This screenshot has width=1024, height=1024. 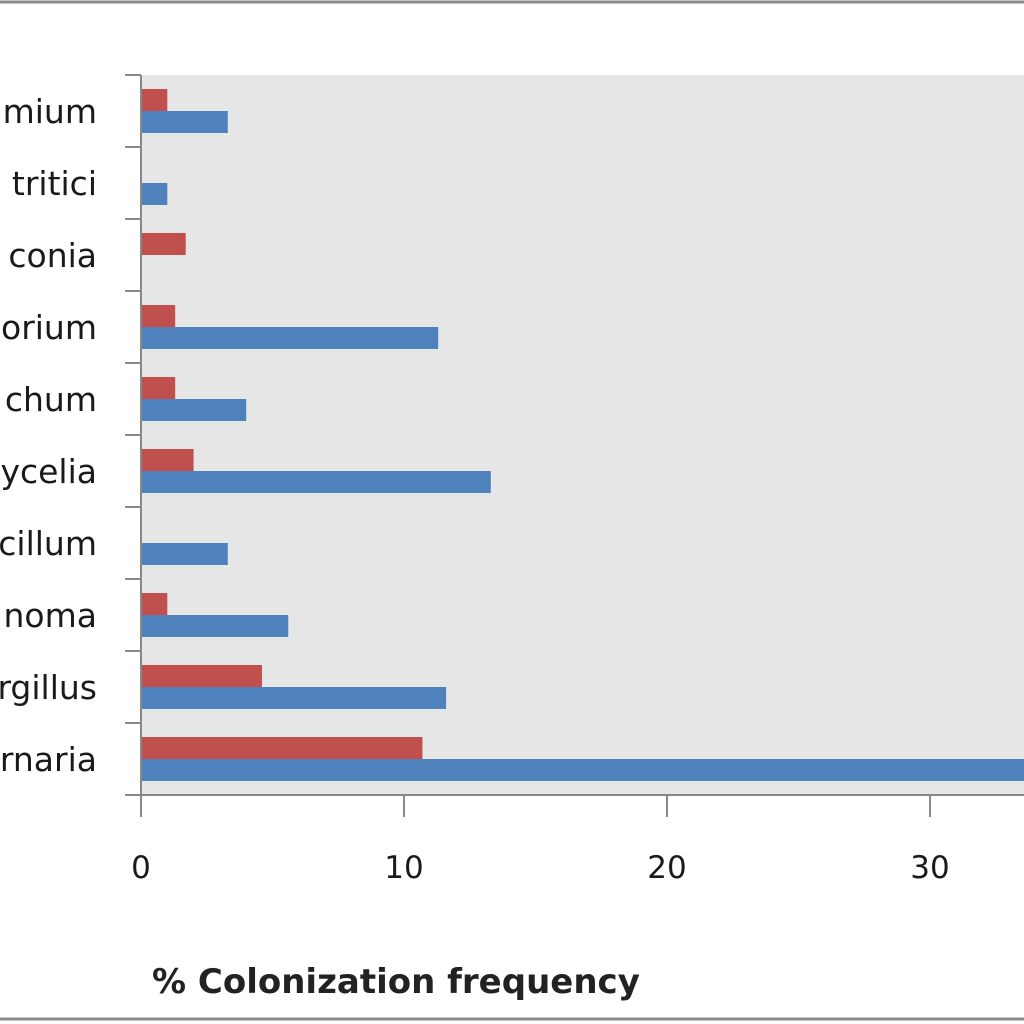 I want to click on bar-red-noma, so click(x=154, y=604).